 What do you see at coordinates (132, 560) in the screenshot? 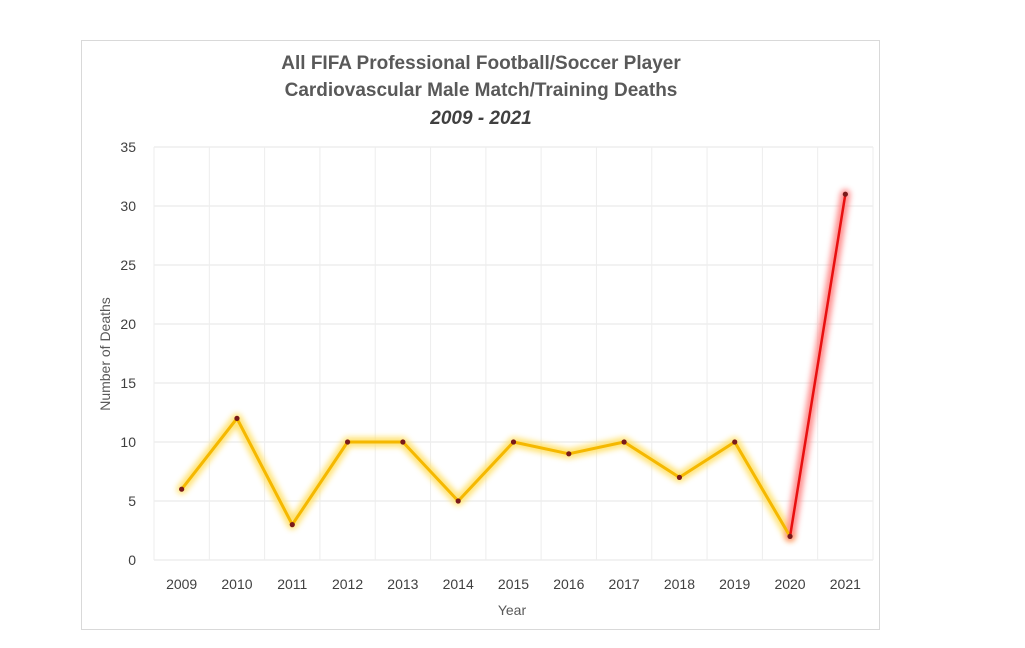
I see `y-tick-label: 0` at bounding box center [132, 560].